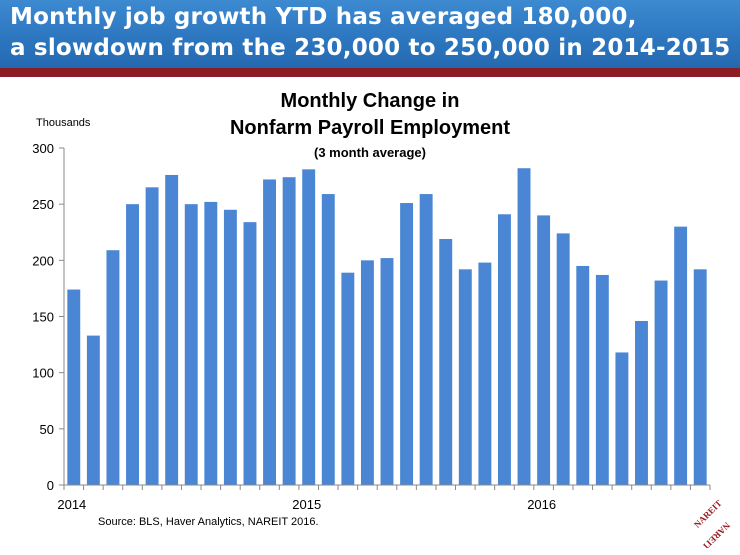 The height and width of the screenshot is (555, 740). What do you see at coordinates (43, 373) in the screenshot?
I see `y-tick-label: 100` at bounding box center [43, 373].